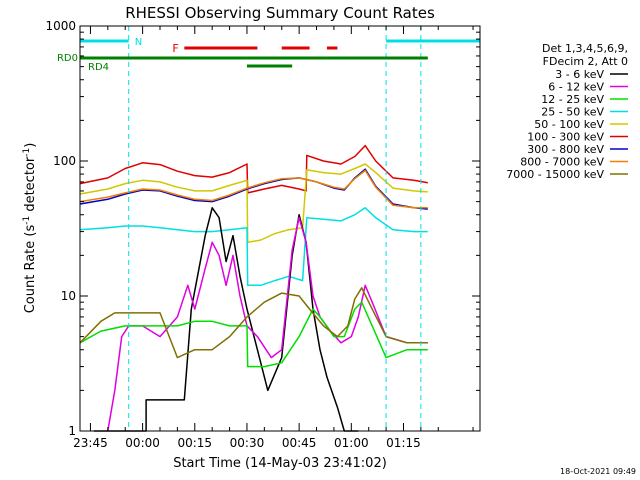 This screenshot has width=640, height=480. What do you see at coordinates (555, 174) in the screenshot?
I see `legend-label-8: 7000 - 15000 keV` at bounding box center [555, 174].